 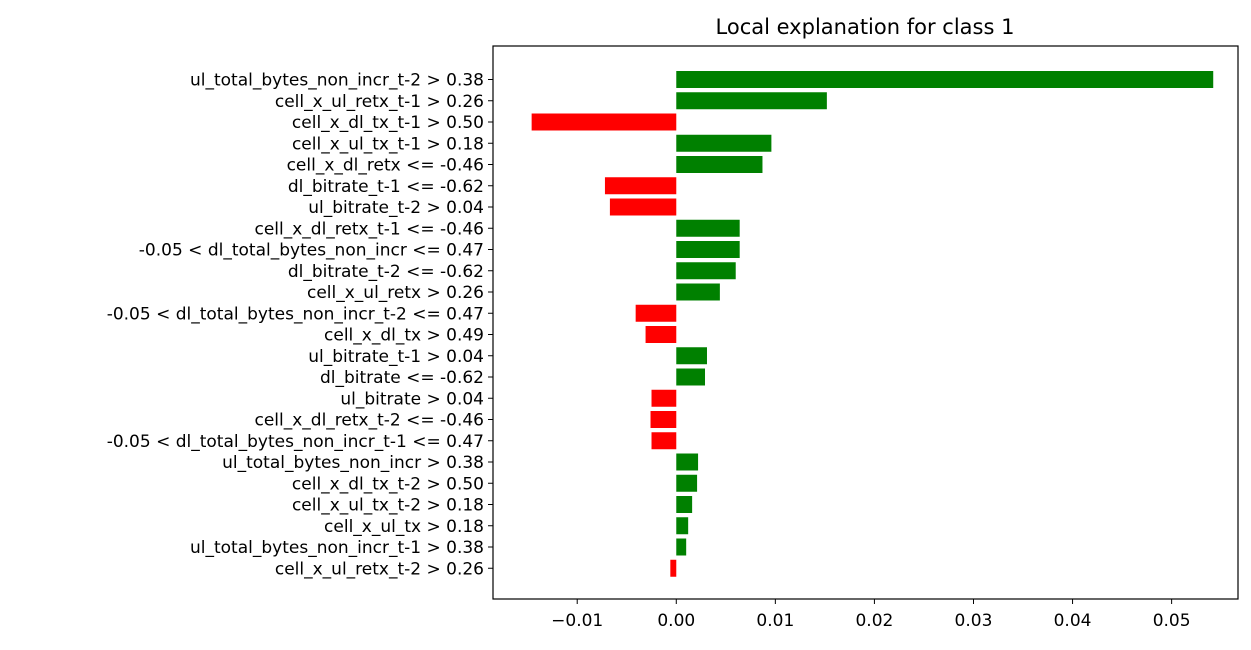 What do you see at coordinates (974, 621) in the screenshot?
I see `x-tick-label: 0.03` at bounding box center [974, 621].